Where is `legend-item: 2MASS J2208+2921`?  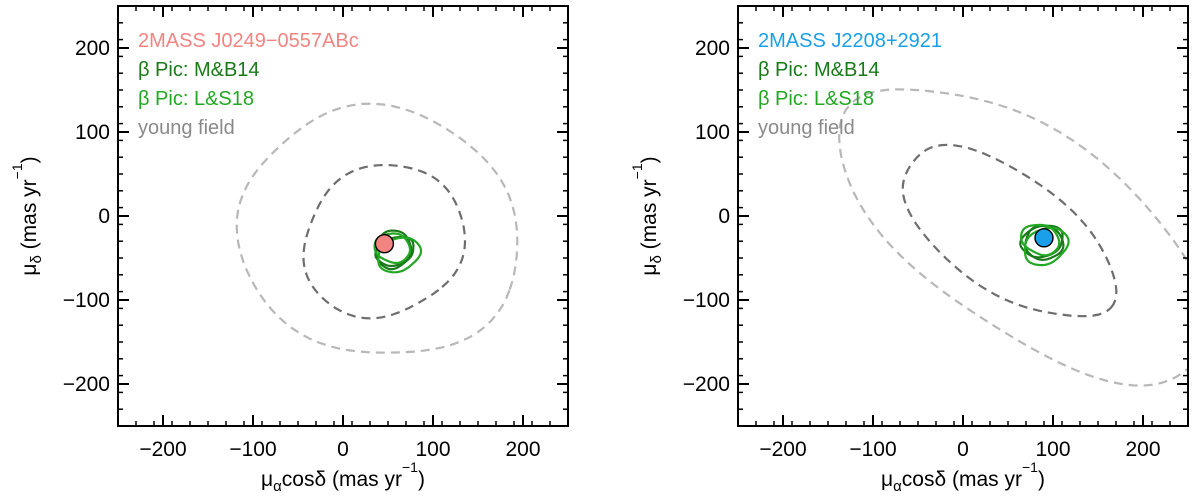 legend-item: 2MASS J2208+2921 is located at coordinates (850, 41).